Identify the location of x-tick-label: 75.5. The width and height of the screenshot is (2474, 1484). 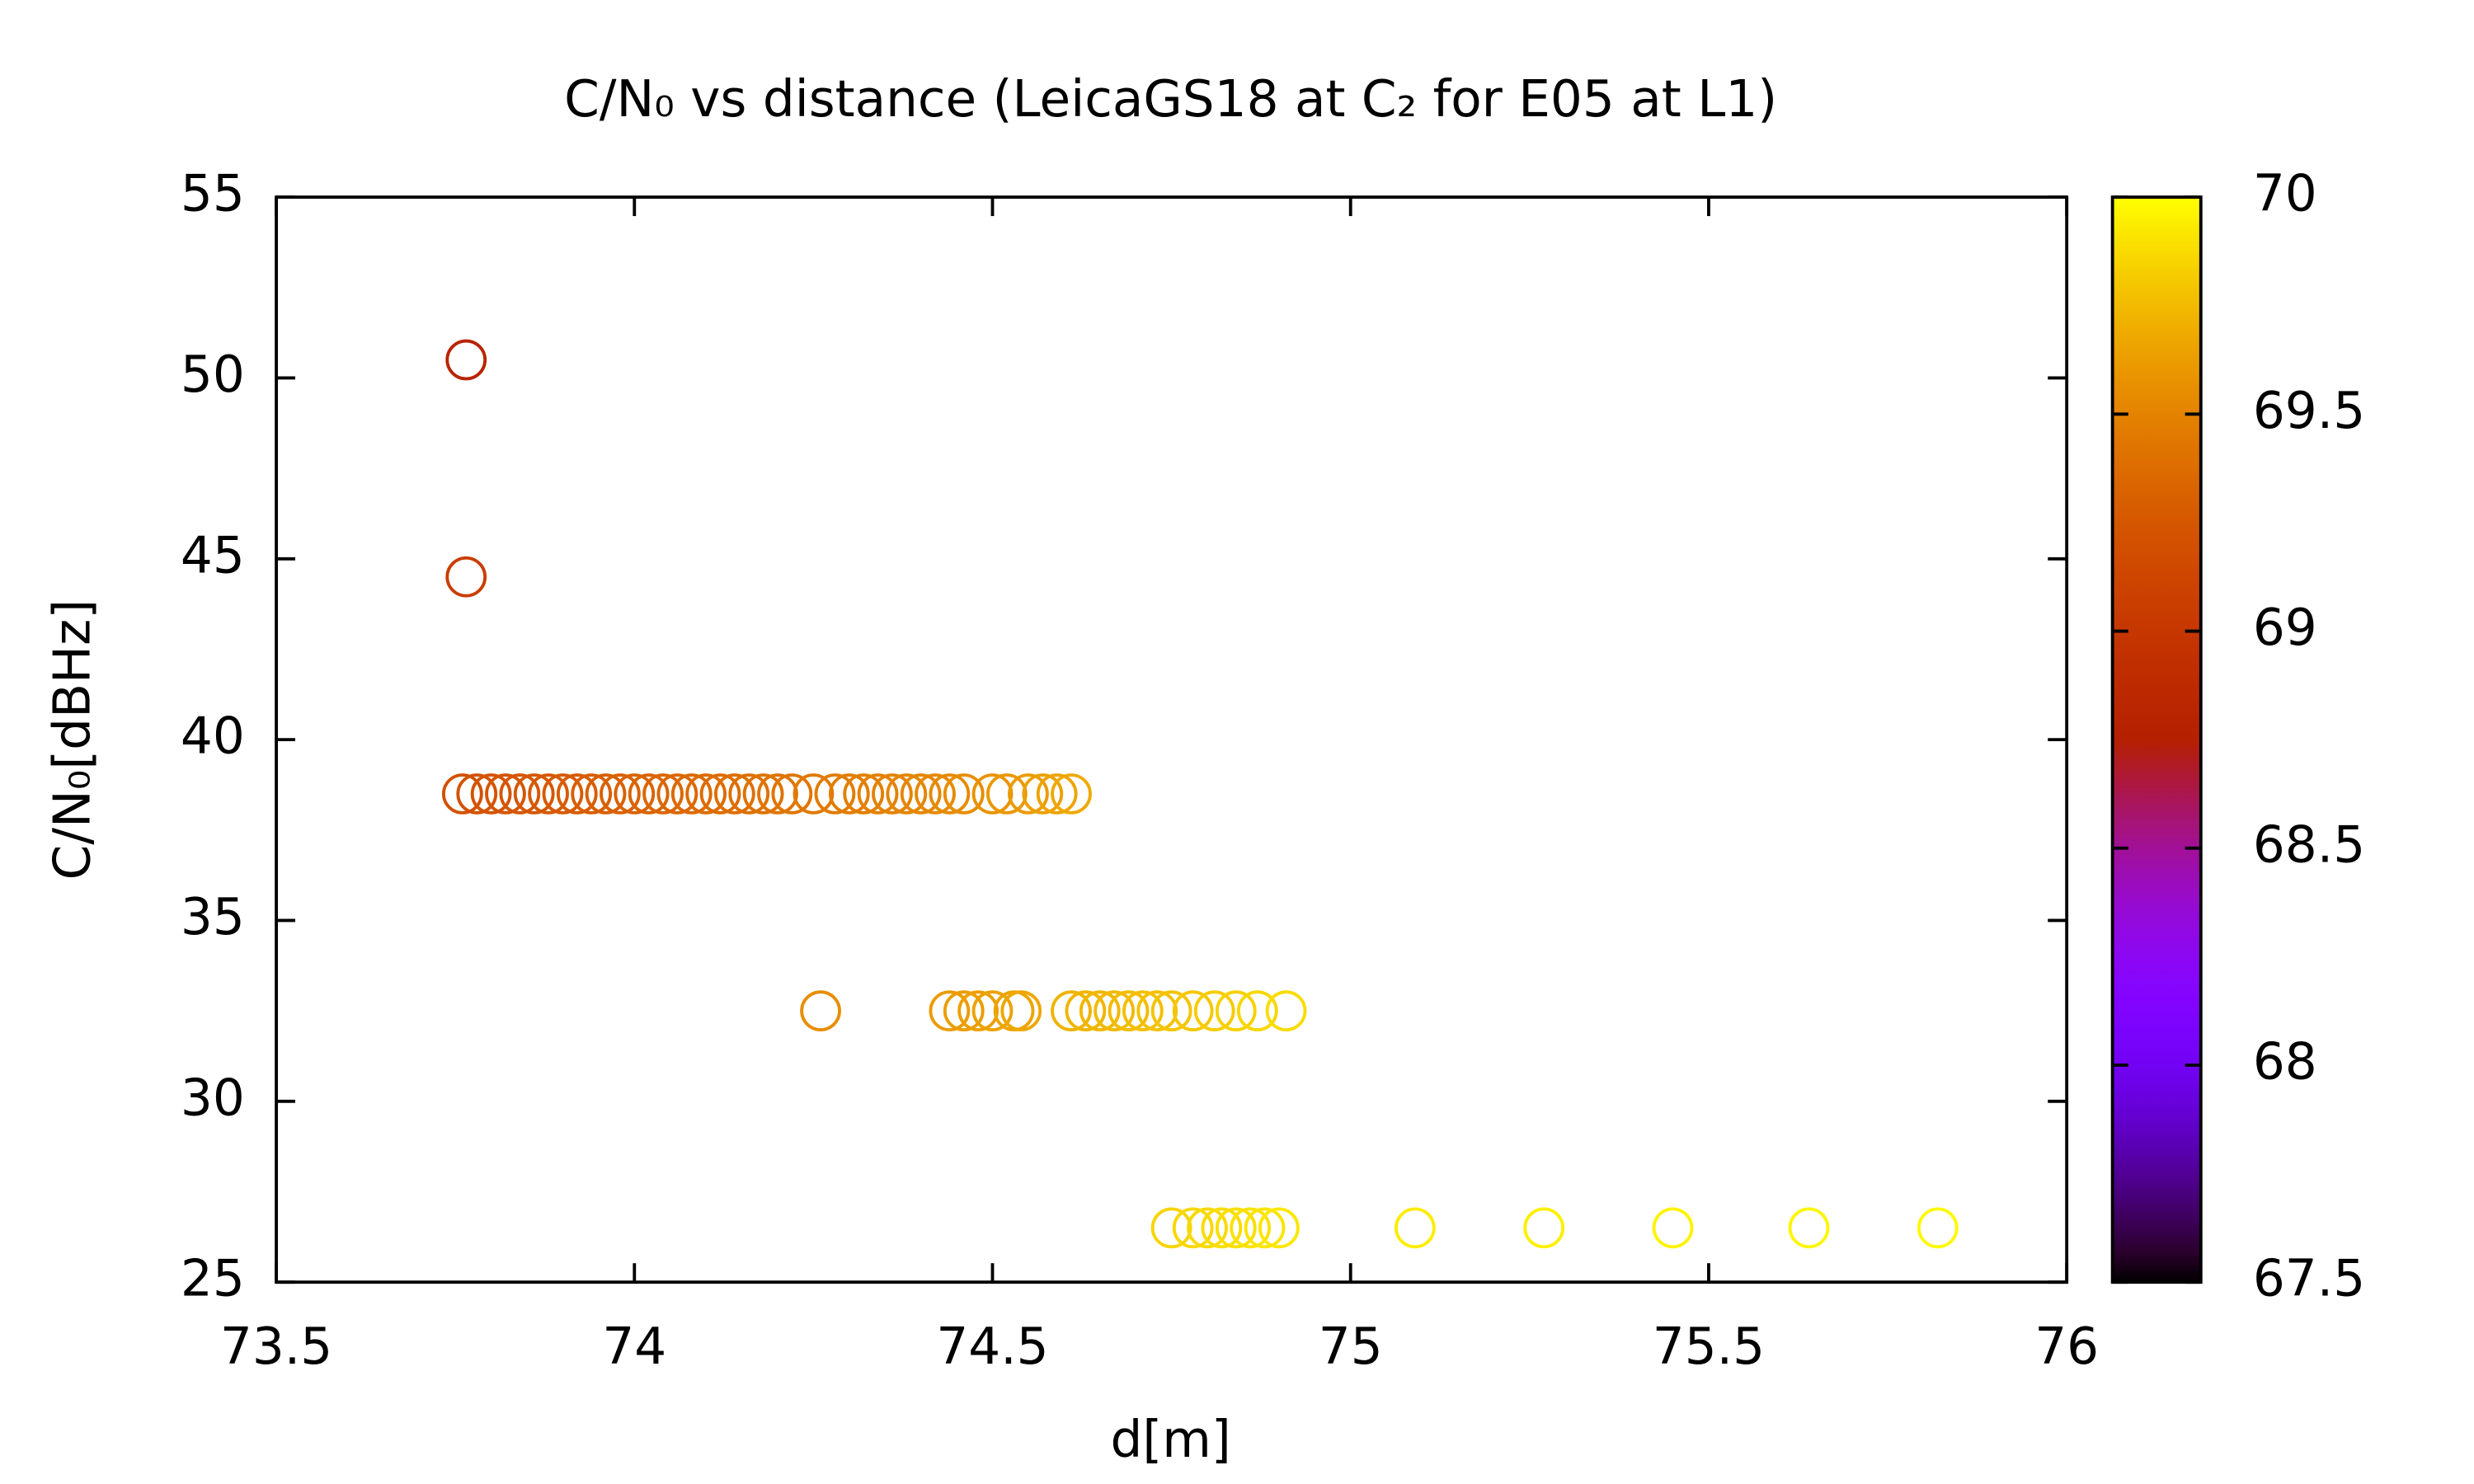
(1709, 1346).